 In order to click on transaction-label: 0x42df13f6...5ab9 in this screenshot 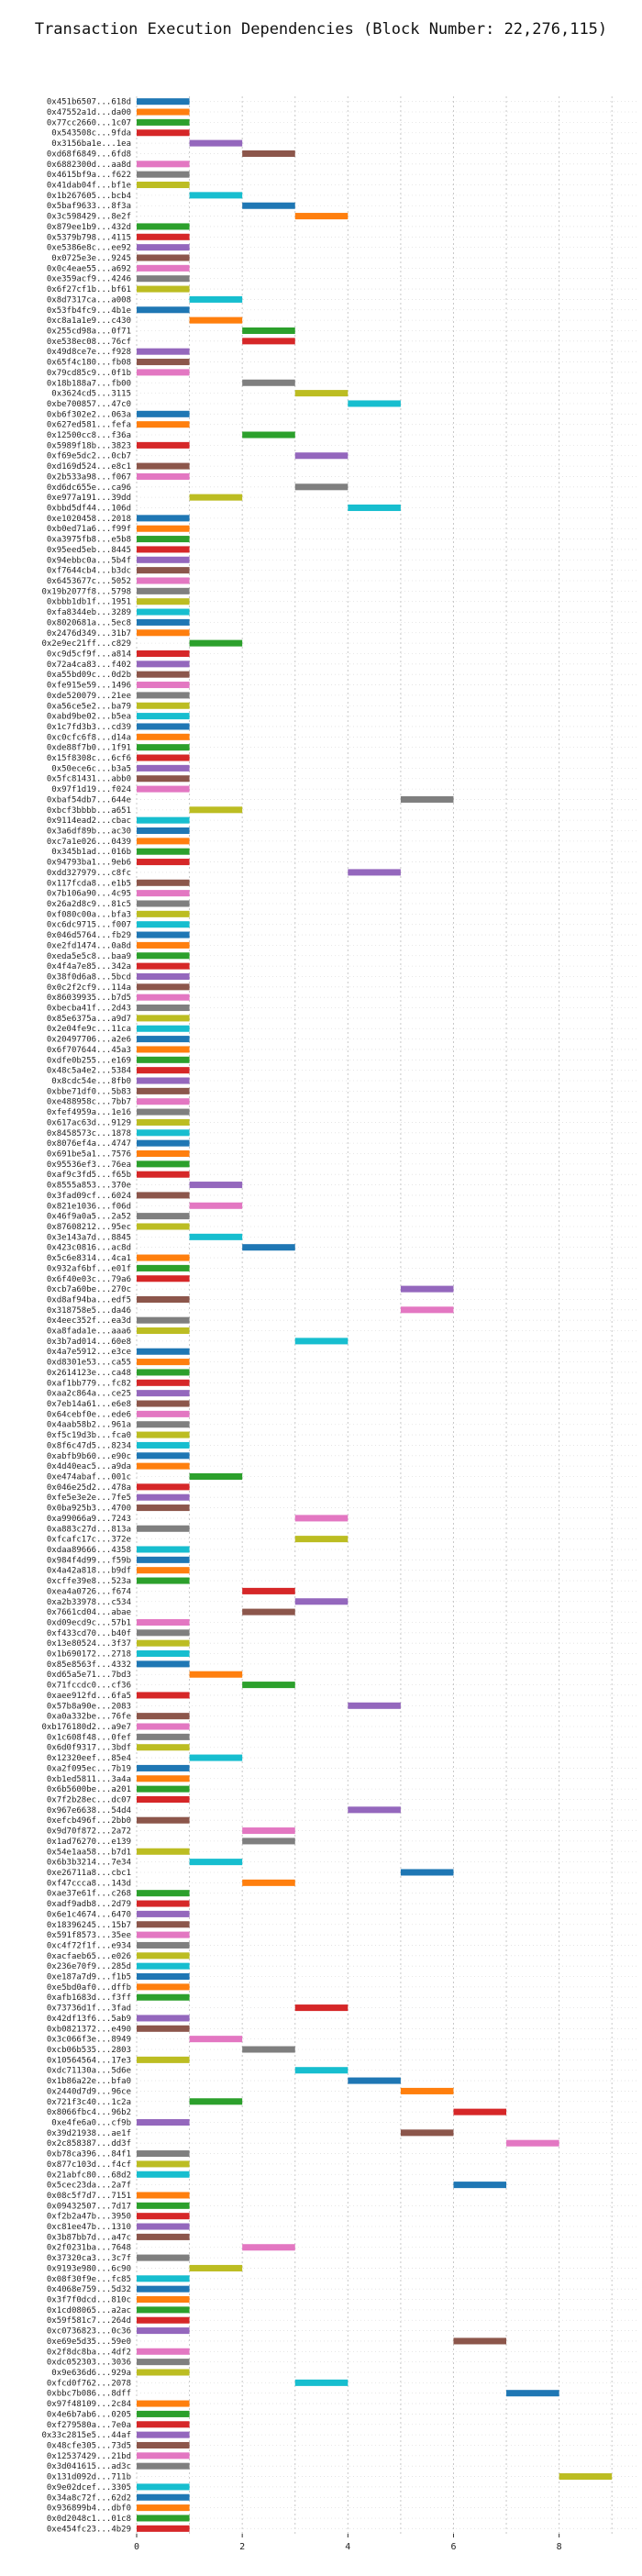, I will do `click(89, 2019)`.